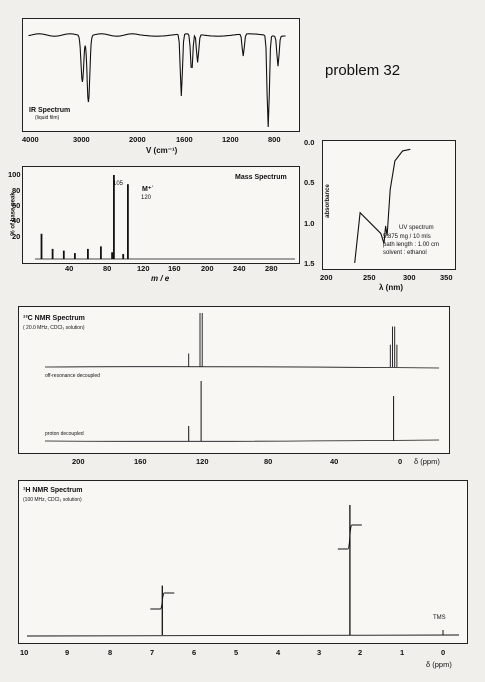  Describe the element at coordinates (14, 174) in the screenshot. I see `ms-ytick-100: 100` at that location.